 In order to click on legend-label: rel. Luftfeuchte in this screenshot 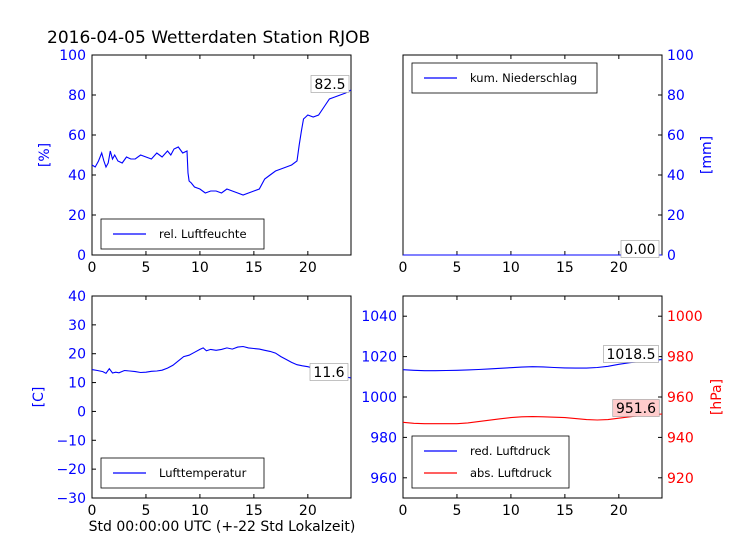, I will do `click(203, 234)`.